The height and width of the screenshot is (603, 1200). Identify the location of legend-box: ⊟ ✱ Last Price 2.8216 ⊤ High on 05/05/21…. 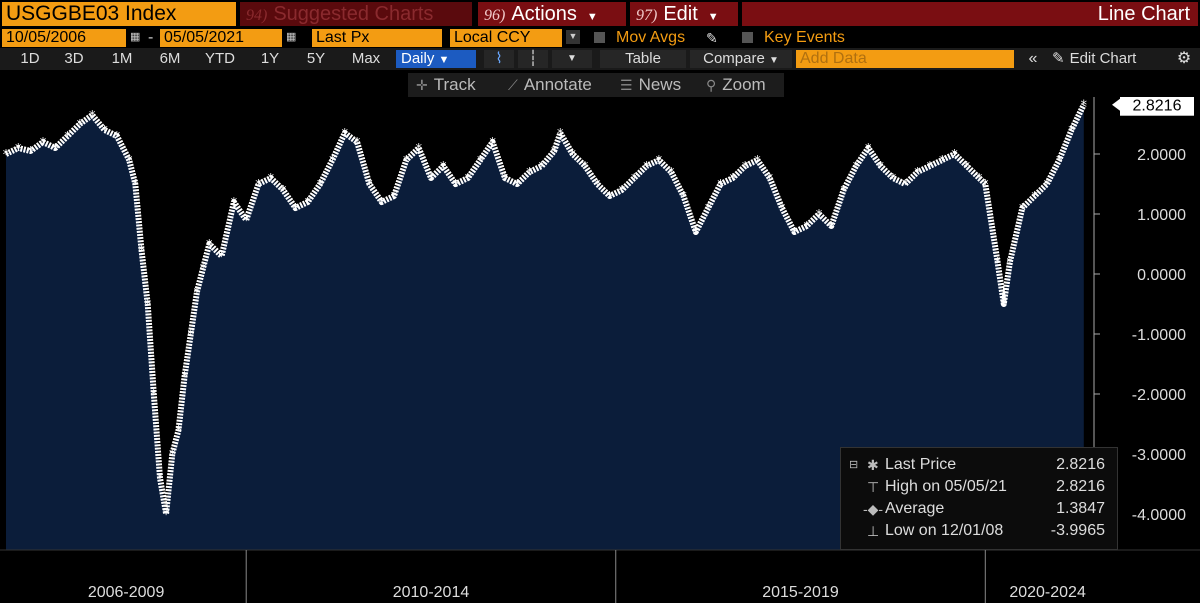
(979, 498).